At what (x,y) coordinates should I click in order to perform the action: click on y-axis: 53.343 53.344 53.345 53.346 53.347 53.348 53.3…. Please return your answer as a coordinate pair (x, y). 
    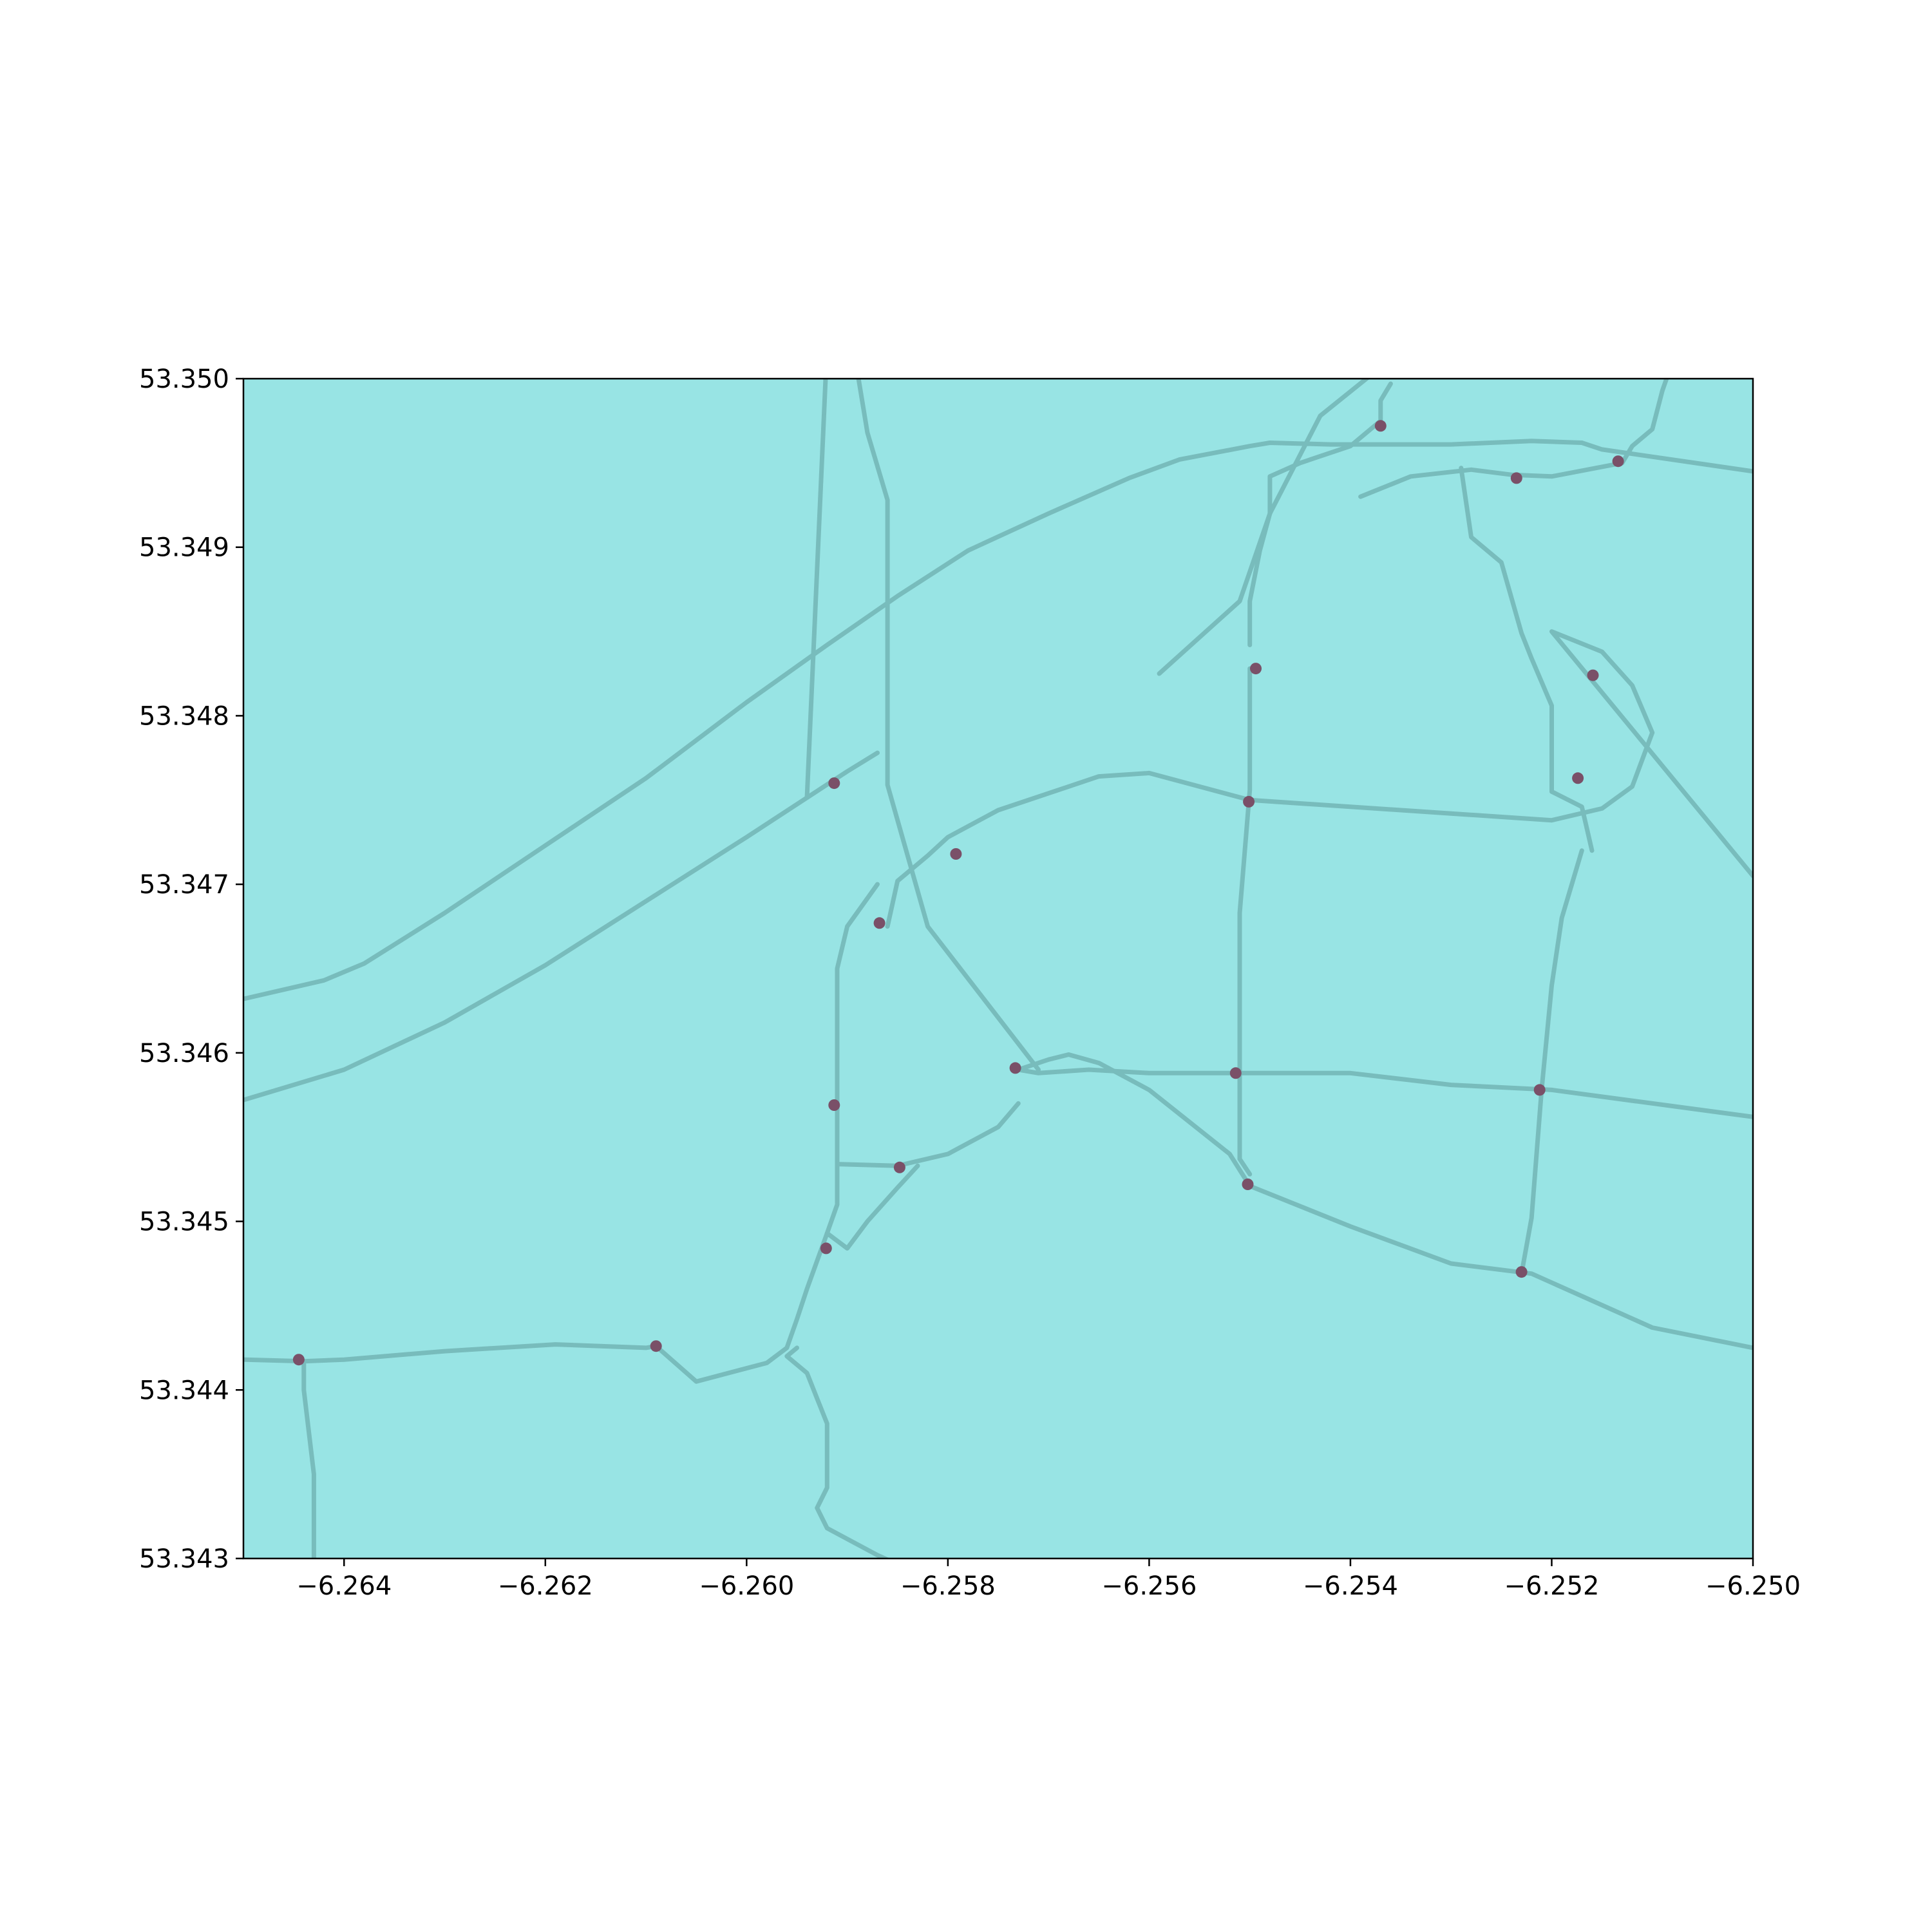
    Looking at the image, I should click on (191, 970).